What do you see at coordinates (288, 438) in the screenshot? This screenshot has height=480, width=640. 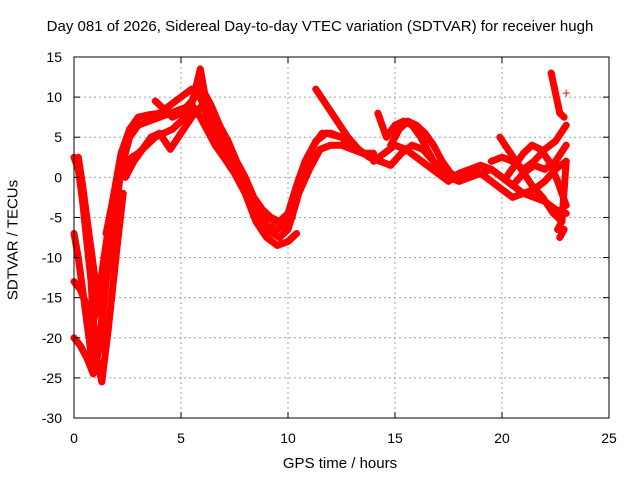 I see `x-tick-label: 10` at bounding box center [288, 438].